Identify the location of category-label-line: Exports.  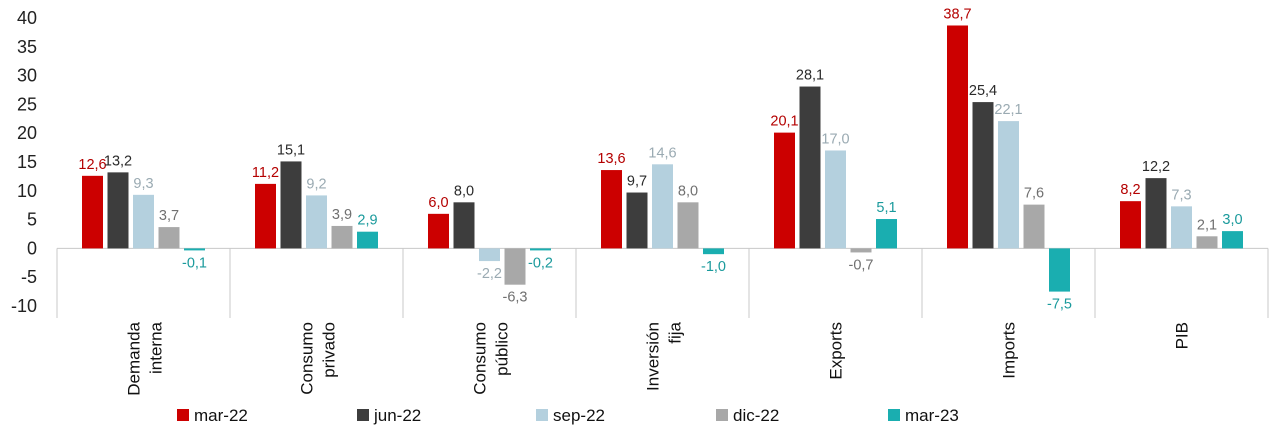
(836, 351).